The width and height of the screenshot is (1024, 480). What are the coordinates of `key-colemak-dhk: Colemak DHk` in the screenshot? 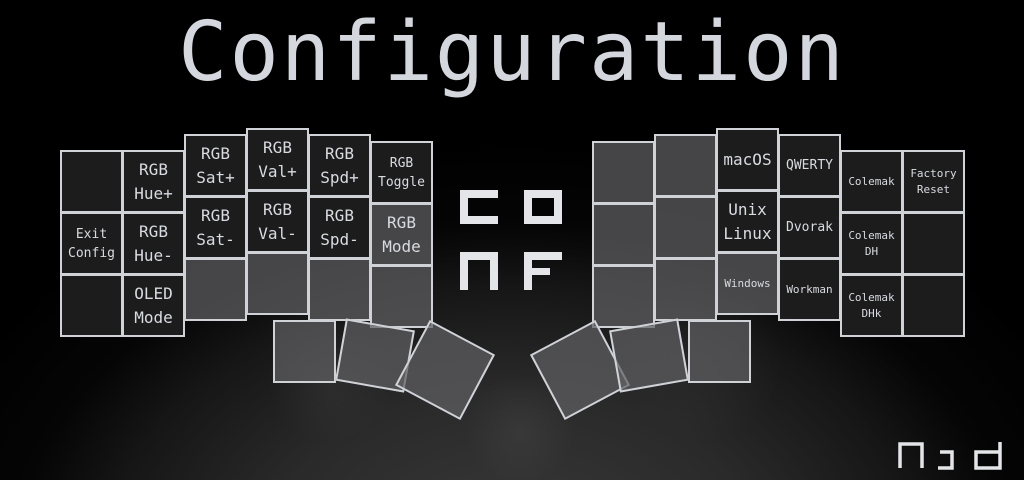 It's located at (871, 305).